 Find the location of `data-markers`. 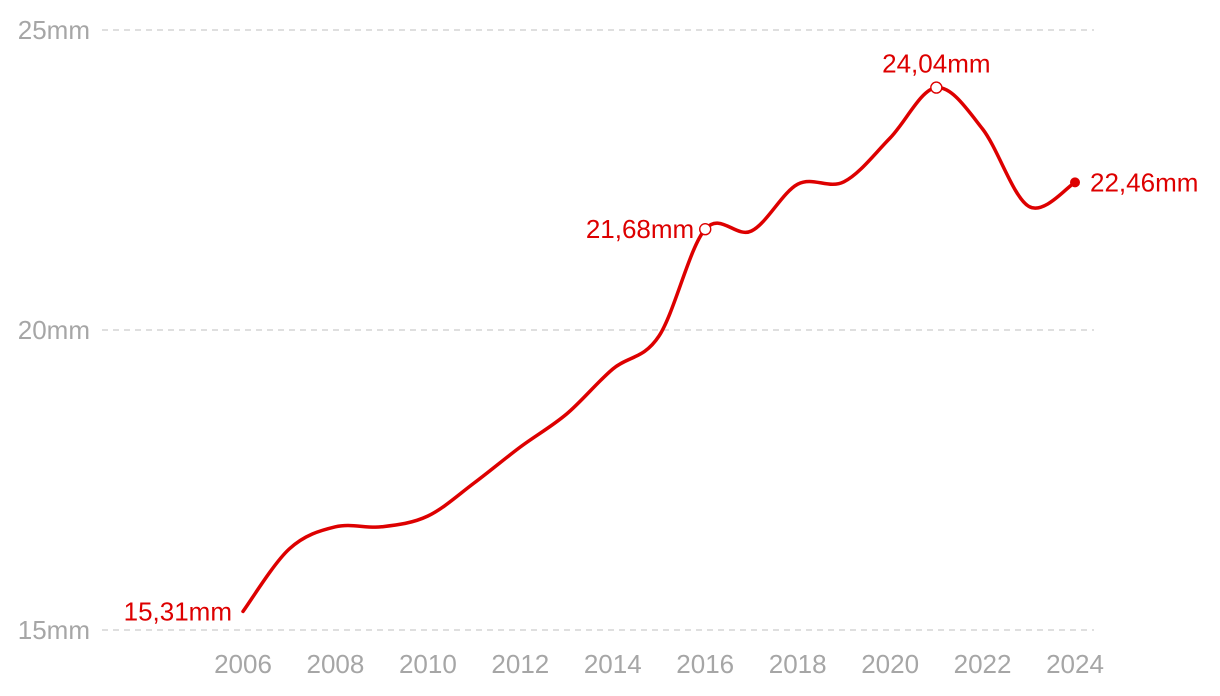

data-markers is located at coordinates (889, 158).